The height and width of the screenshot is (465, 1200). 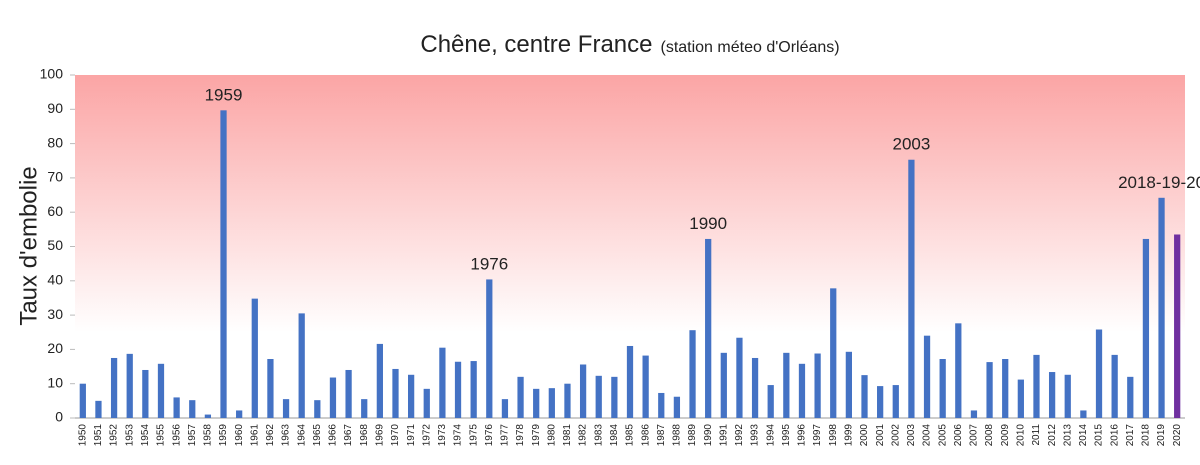 I want to click on x-tick-label: 1987, so click(x=661, y=435).